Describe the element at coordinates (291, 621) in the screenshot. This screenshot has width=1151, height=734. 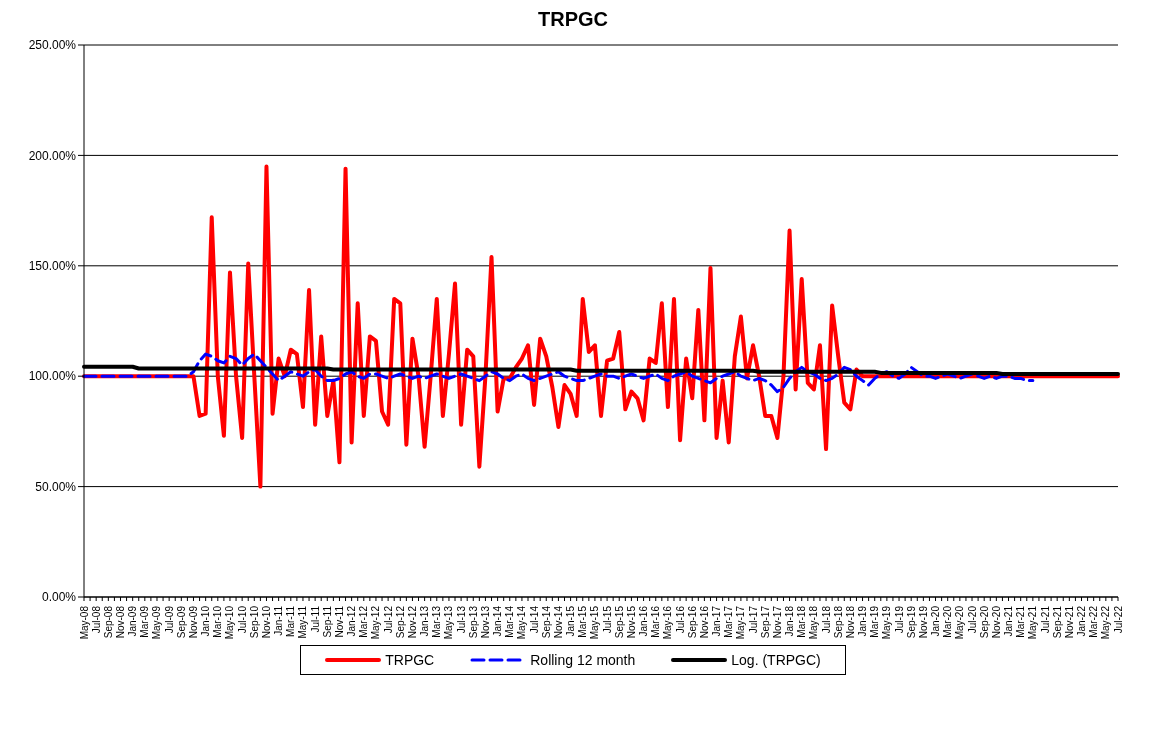
I see `x-tick-label: Mar-11` at that location.